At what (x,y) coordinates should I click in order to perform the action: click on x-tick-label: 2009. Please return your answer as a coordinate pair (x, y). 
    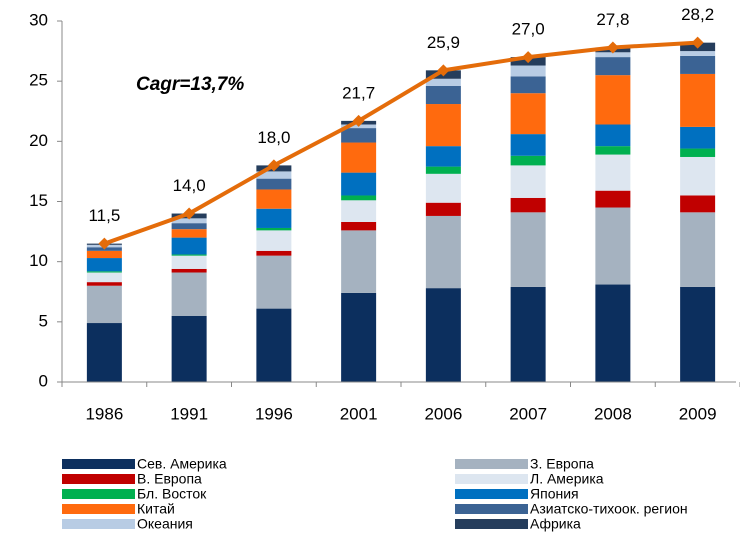
    Looking at the image, I should click on (698, 413).